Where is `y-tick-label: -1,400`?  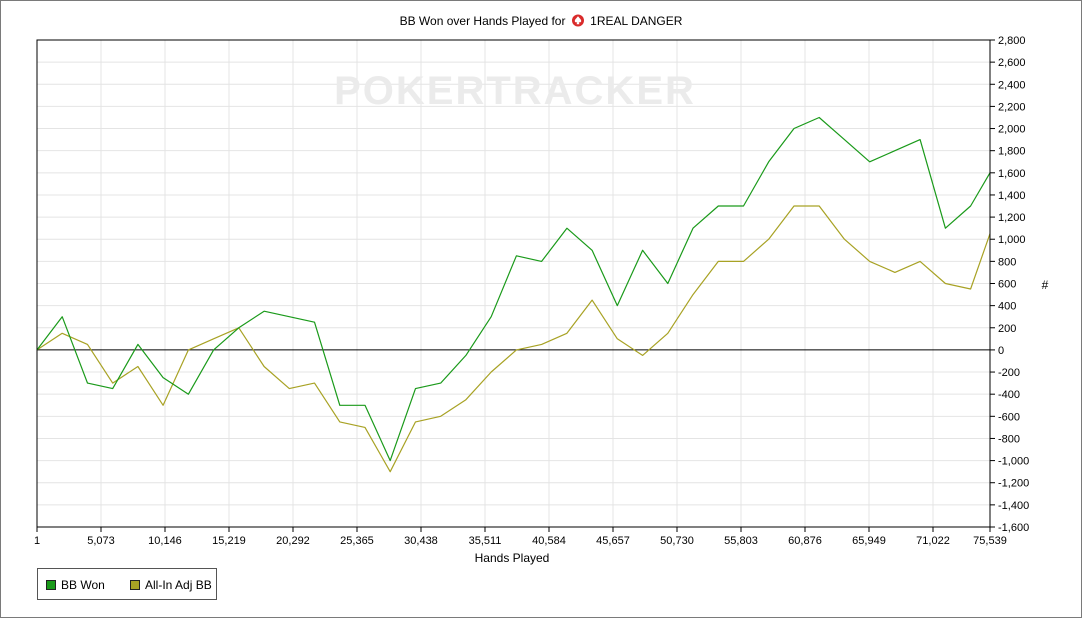 y-tick-label: -1,400 is located at coordinates (1013, 506).